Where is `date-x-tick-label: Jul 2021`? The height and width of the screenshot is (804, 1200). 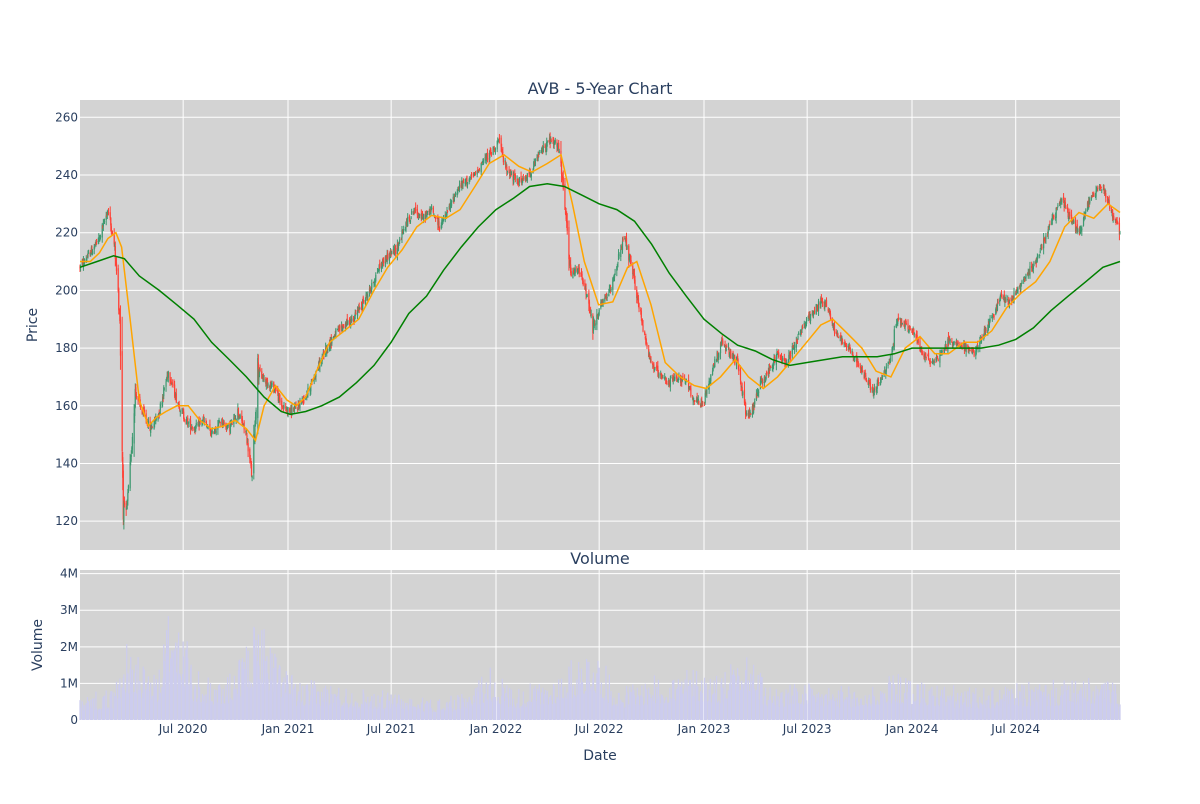
date-x-tick-label: Jul 2021 is located at coordinates (391, 729).